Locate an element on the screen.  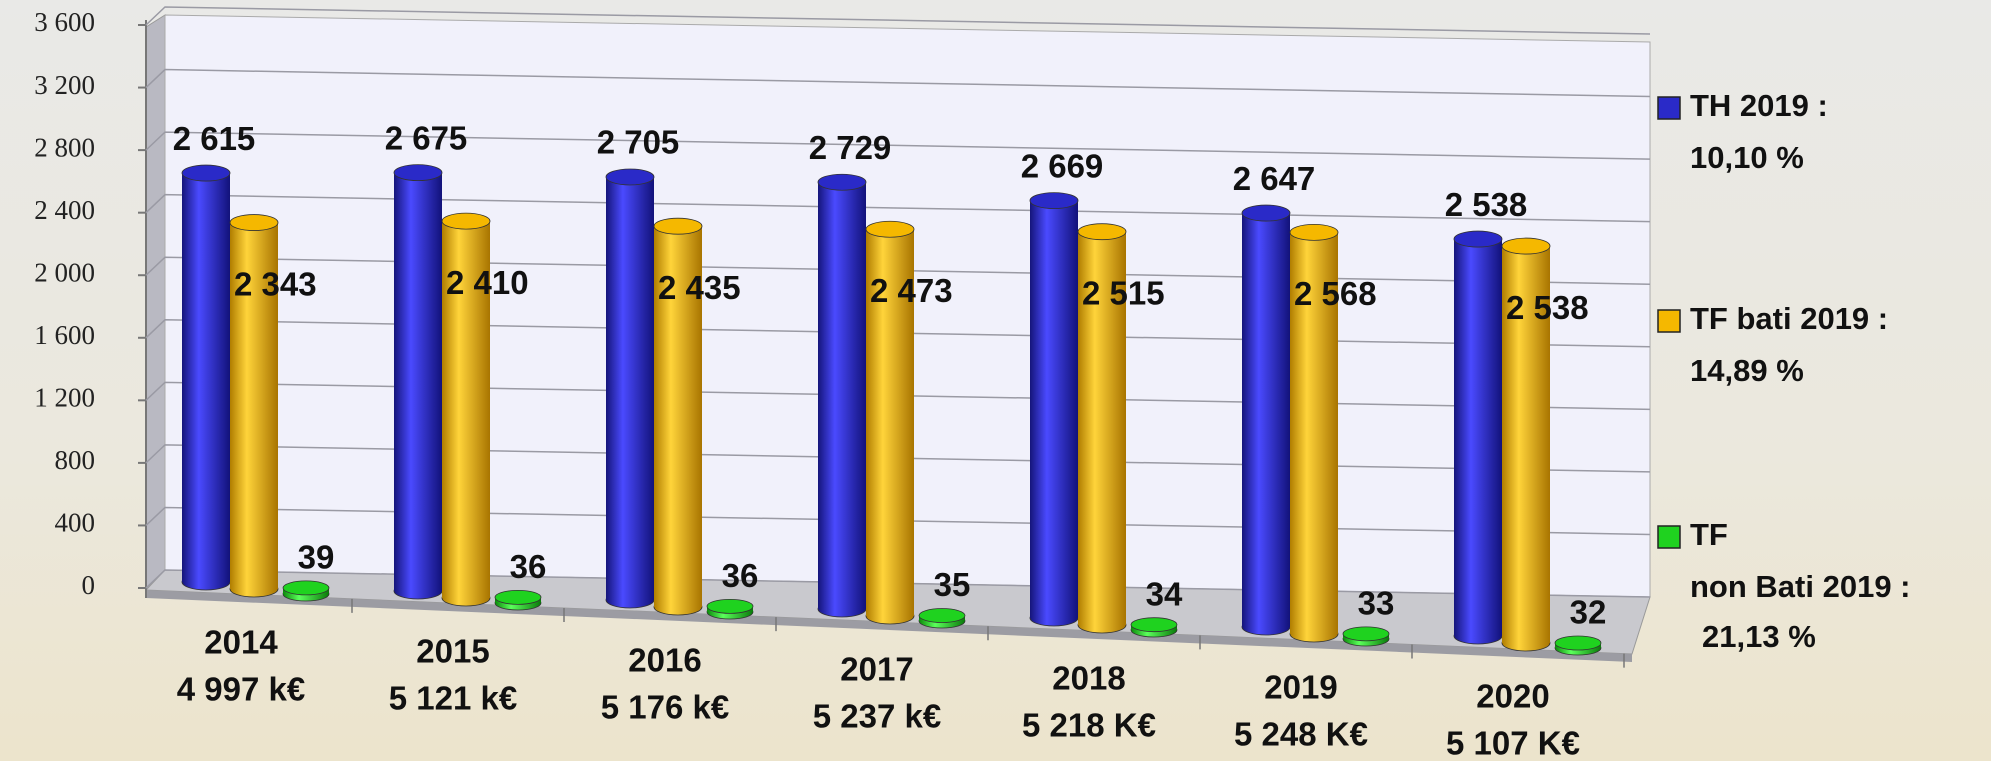
x-tick-label: 2014 is located at coordinates (241, 642).